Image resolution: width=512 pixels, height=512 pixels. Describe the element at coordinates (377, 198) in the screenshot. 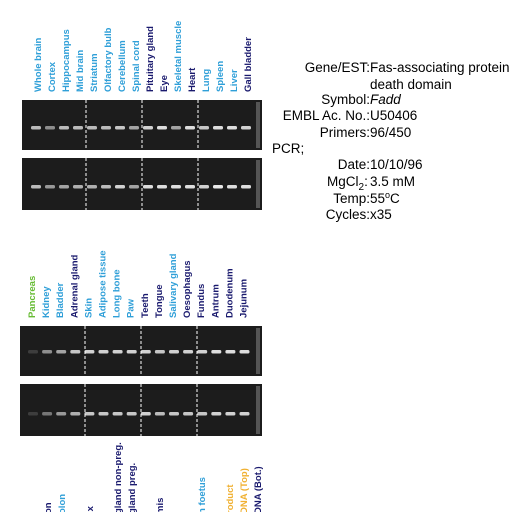

I see `info-value: 55` at that location.